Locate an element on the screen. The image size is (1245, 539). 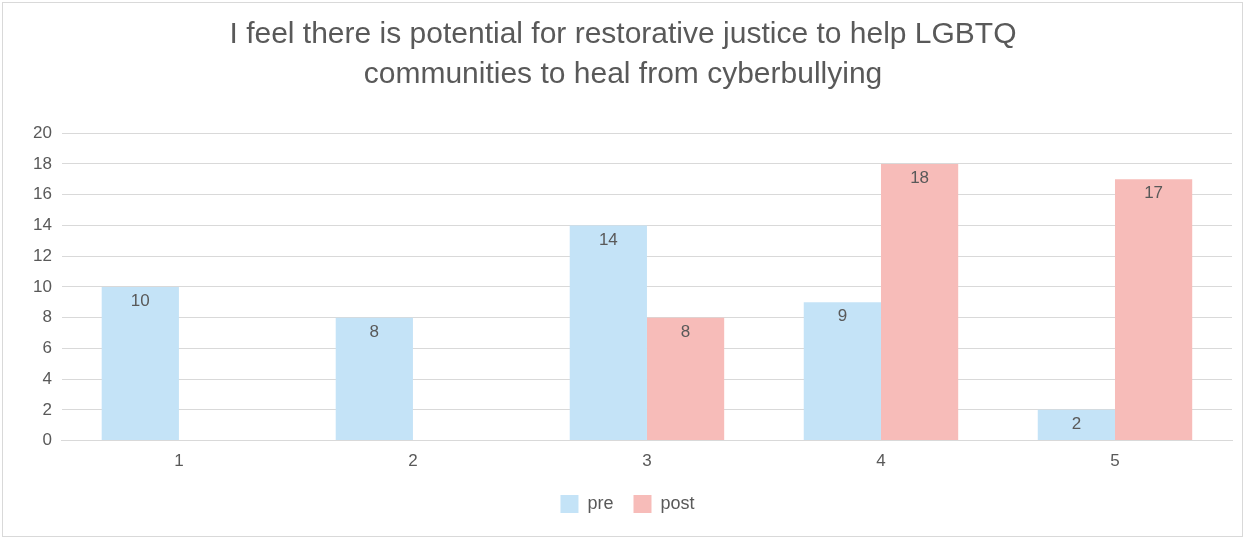
y-tick-label: 0 is located at coordinates (47, 440).